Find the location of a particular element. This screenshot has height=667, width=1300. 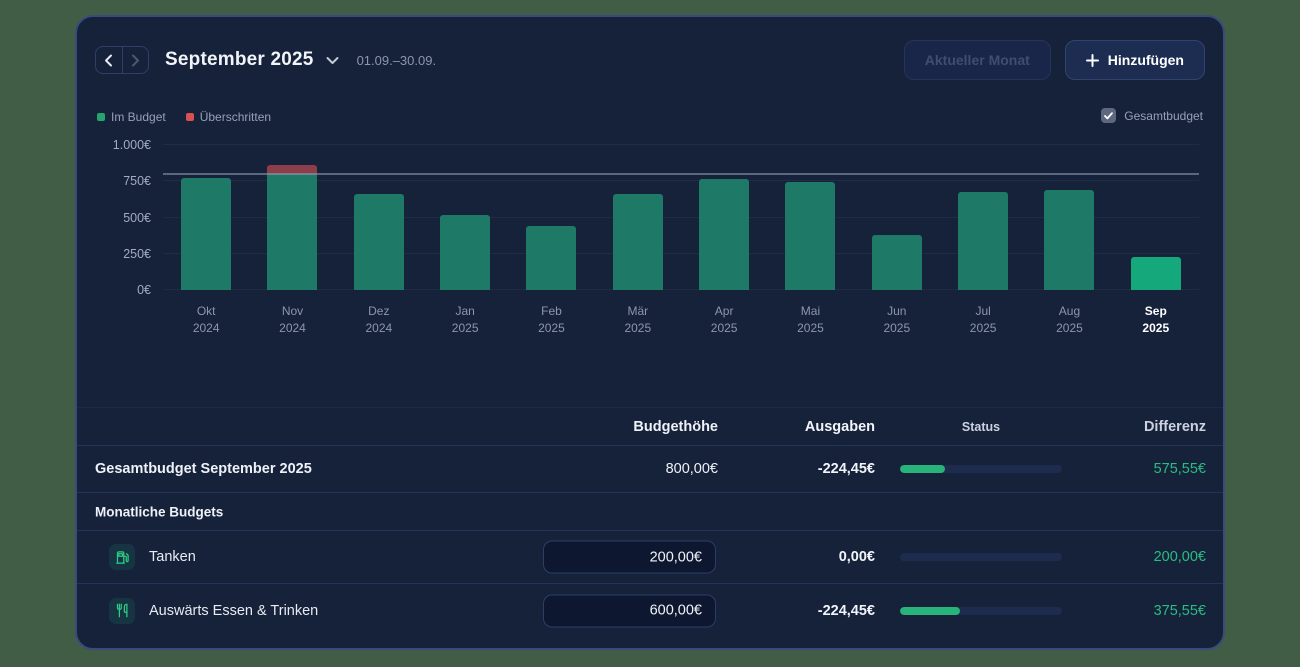

bar-jan-2025 is located at coordinates (465, 217).